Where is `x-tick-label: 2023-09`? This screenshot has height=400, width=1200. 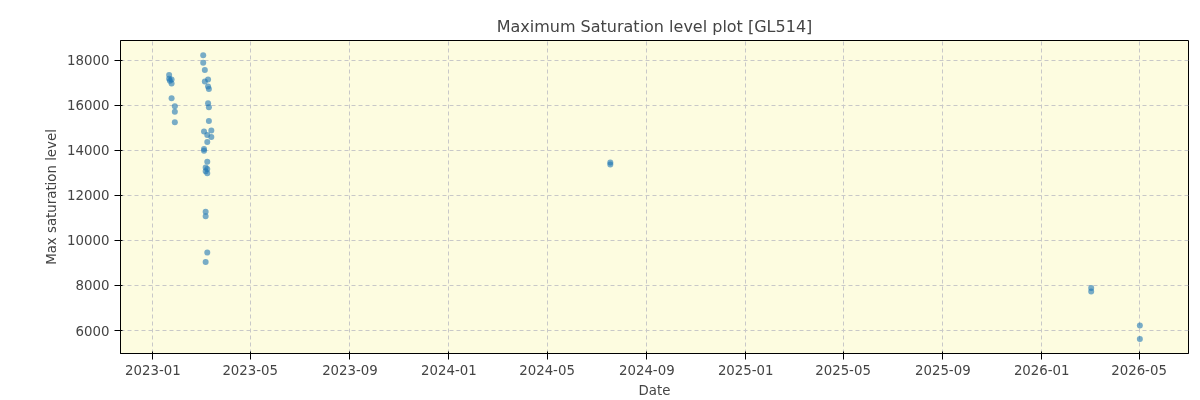 x-tick-label: 2023-09 is located at coordinates (350, 370).